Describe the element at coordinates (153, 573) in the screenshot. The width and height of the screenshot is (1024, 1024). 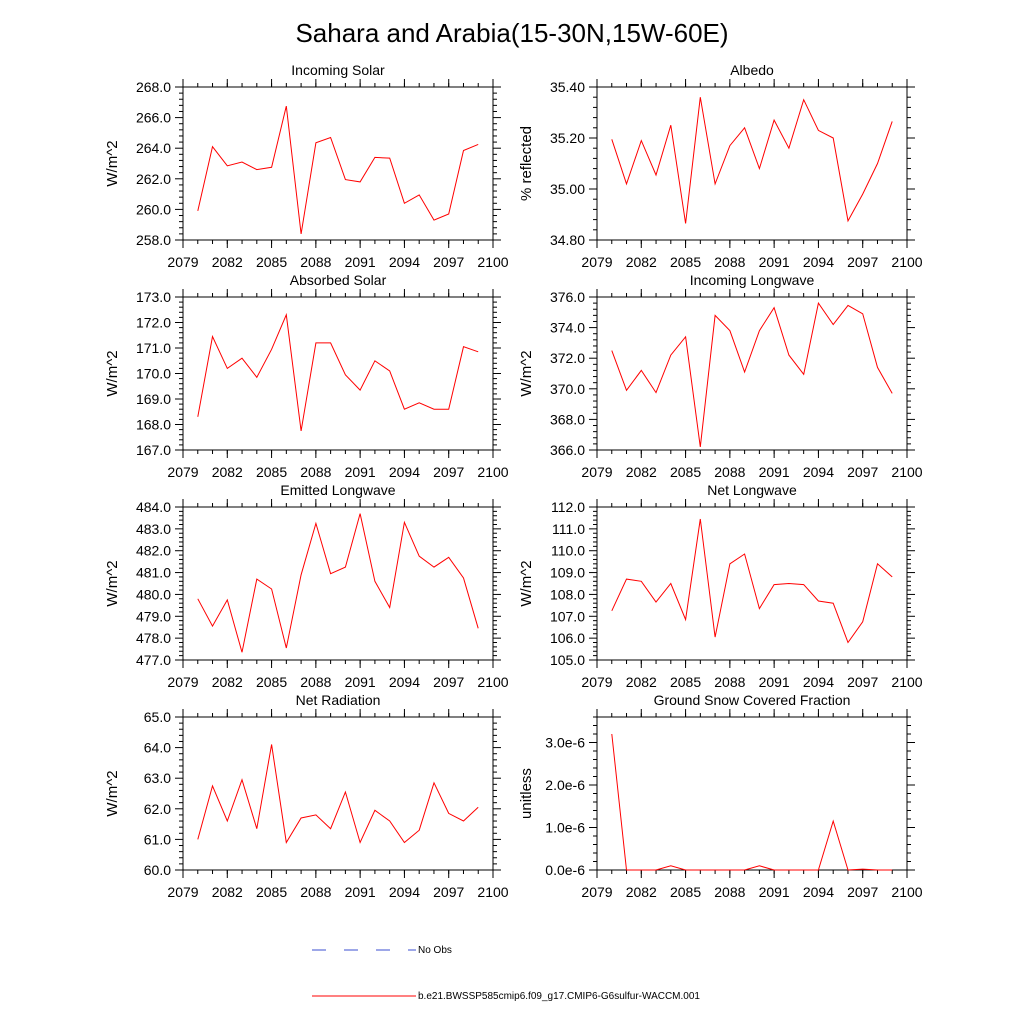
I see `y-tick-label: 481.0` at that location.